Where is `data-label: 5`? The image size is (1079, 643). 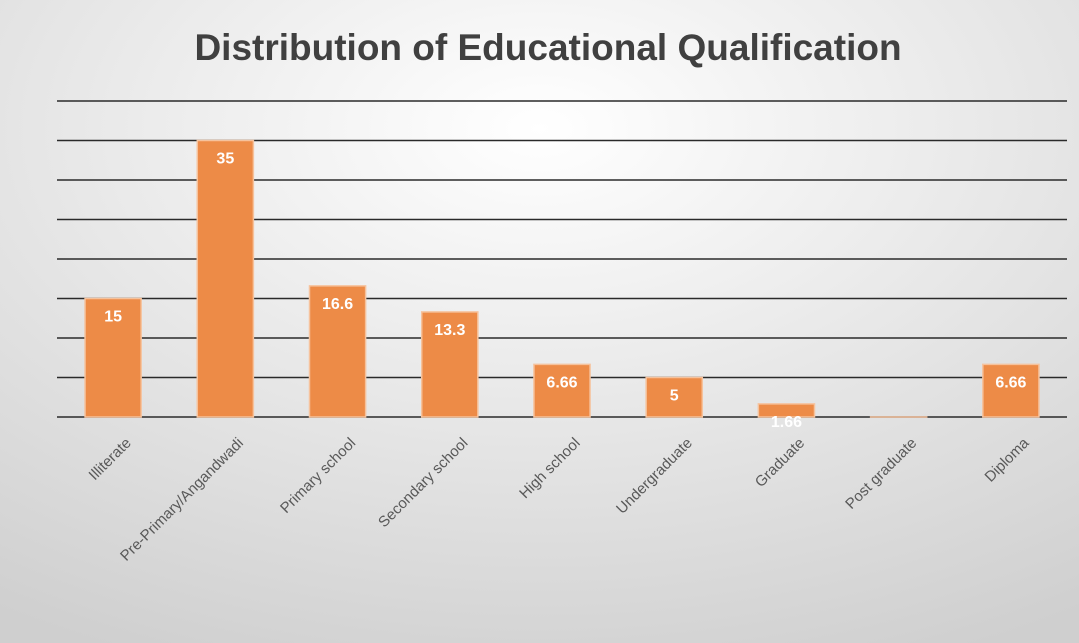 data-label: 5 is located at coordinates (674, 396).